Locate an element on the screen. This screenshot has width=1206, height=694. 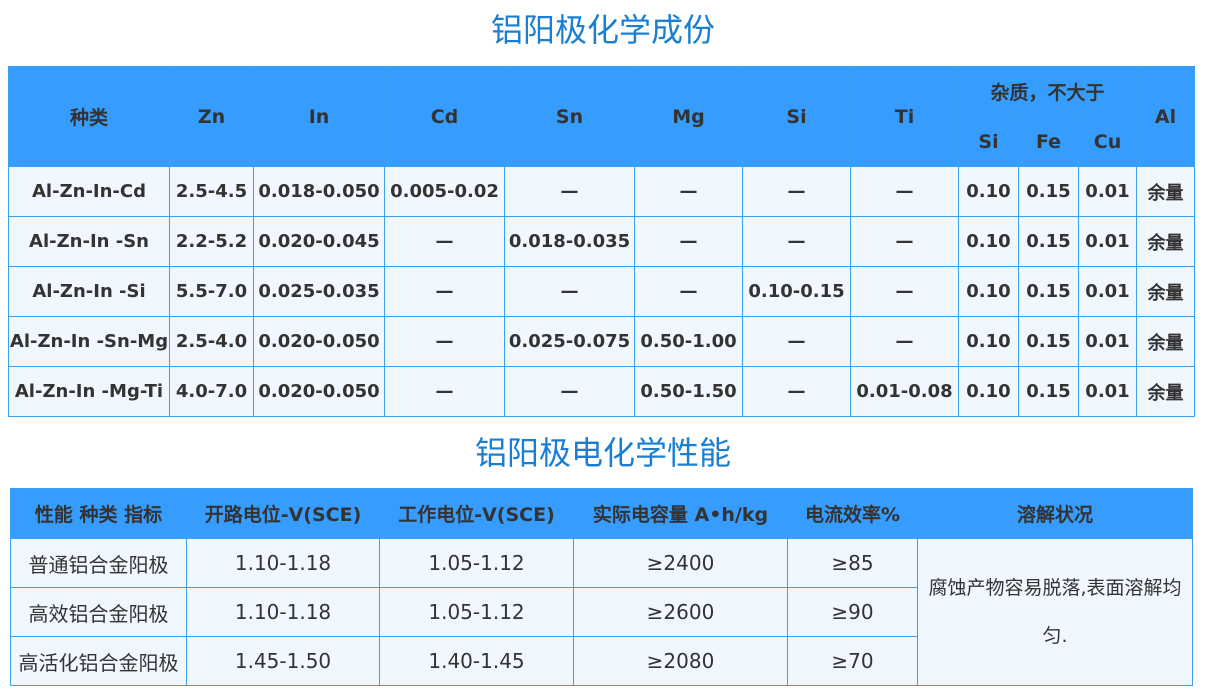
header-si: Si is located at coordinates (796, 116).